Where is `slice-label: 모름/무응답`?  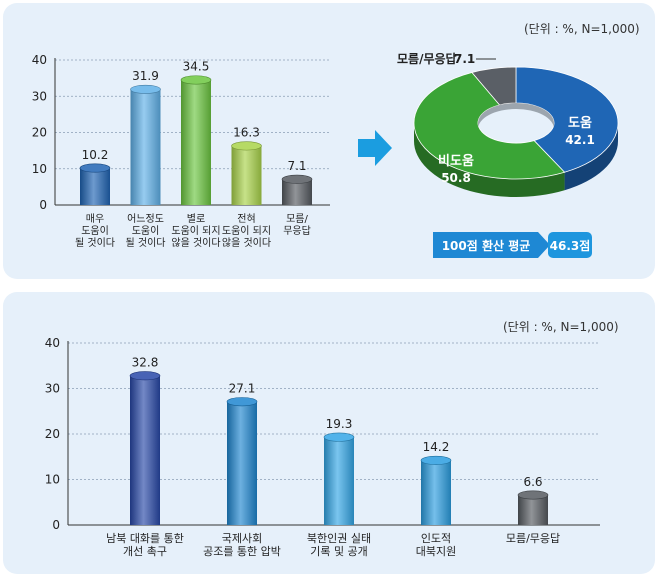 slice-label: 모름/무응답 is located at coordinates (427, 58).